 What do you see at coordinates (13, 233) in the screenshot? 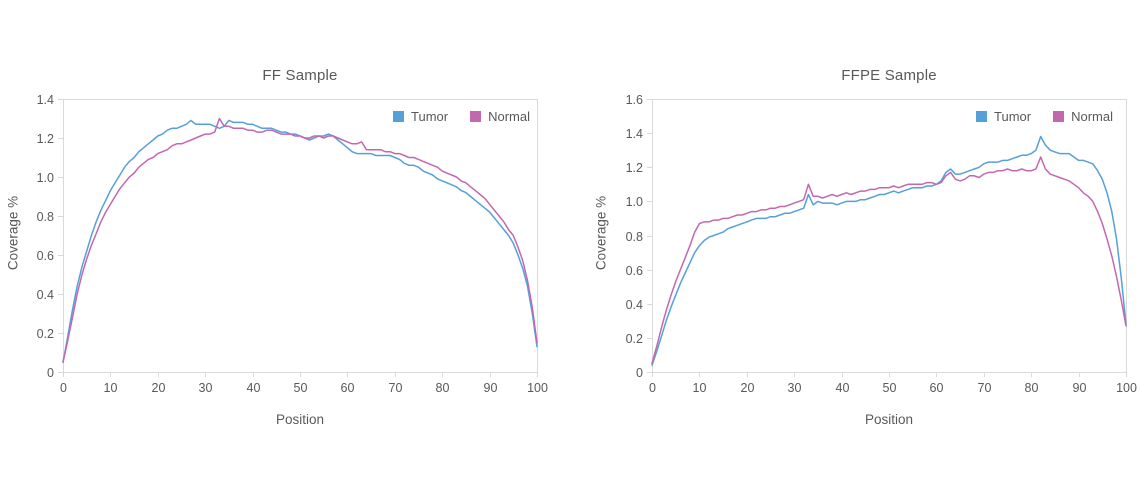
I see `y-axis-title-ff: Coverage %` at bounding box center [13, 233].